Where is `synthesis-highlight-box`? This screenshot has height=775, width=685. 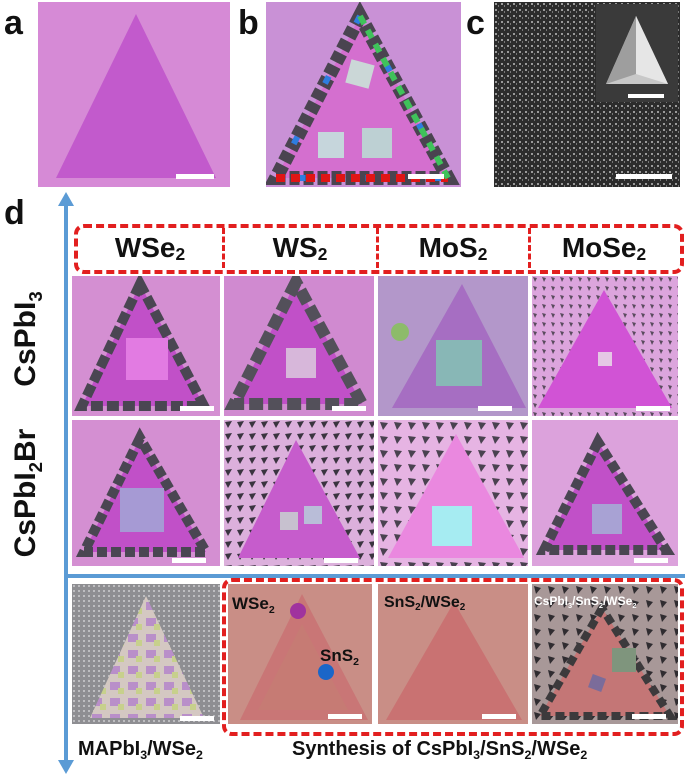 synthesis-highlight-box is located at coordinates (453, 657).